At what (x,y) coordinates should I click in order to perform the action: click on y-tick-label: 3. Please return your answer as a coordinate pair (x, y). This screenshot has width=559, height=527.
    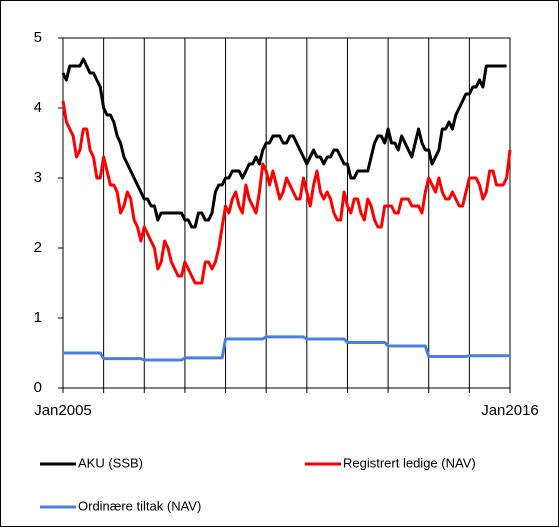
    Looking at the image, I should click on (38, 177).